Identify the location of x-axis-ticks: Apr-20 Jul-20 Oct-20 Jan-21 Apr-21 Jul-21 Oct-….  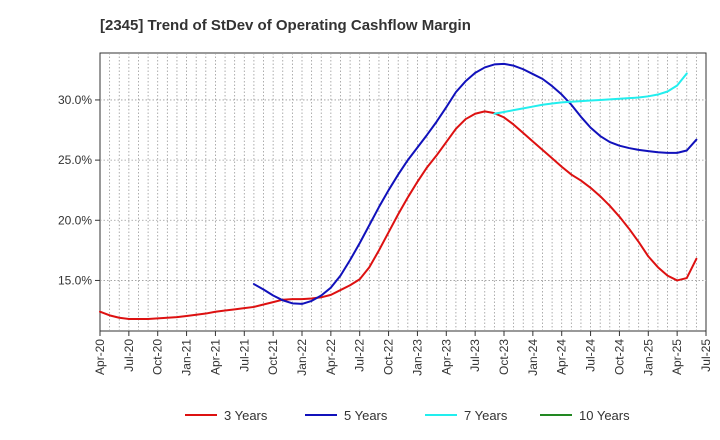
(403, 353).